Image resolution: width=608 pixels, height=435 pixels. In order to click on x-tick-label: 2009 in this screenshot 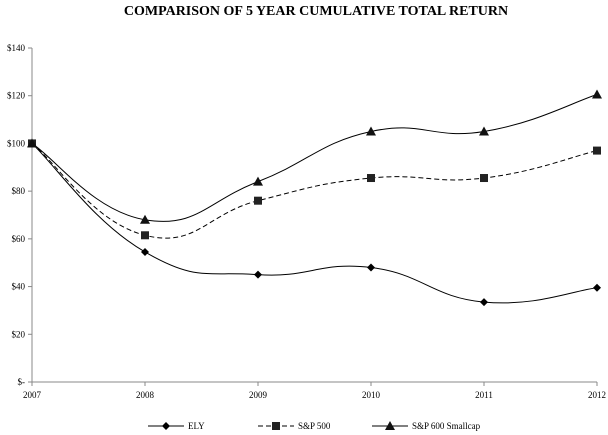, I will do `click(258, 395)`.